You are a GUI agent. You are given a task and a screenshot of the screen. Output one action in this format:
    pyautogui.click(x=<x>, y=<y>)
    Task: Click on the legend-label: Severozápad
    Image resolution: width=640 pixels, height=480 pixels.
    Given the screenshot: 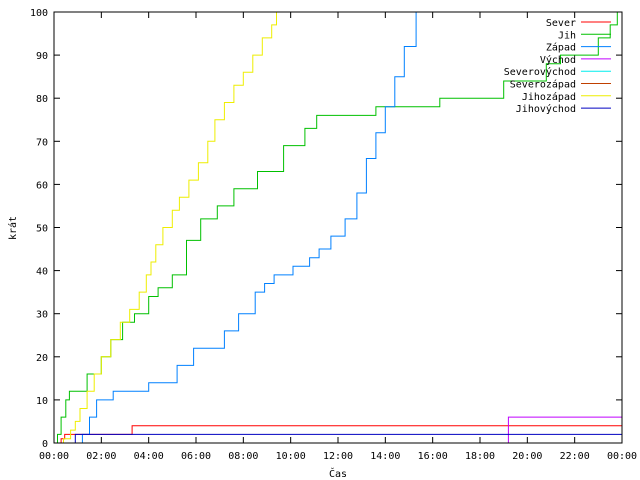 What is the action you would take?
    pyautogui.click(x=543, y=85)
    